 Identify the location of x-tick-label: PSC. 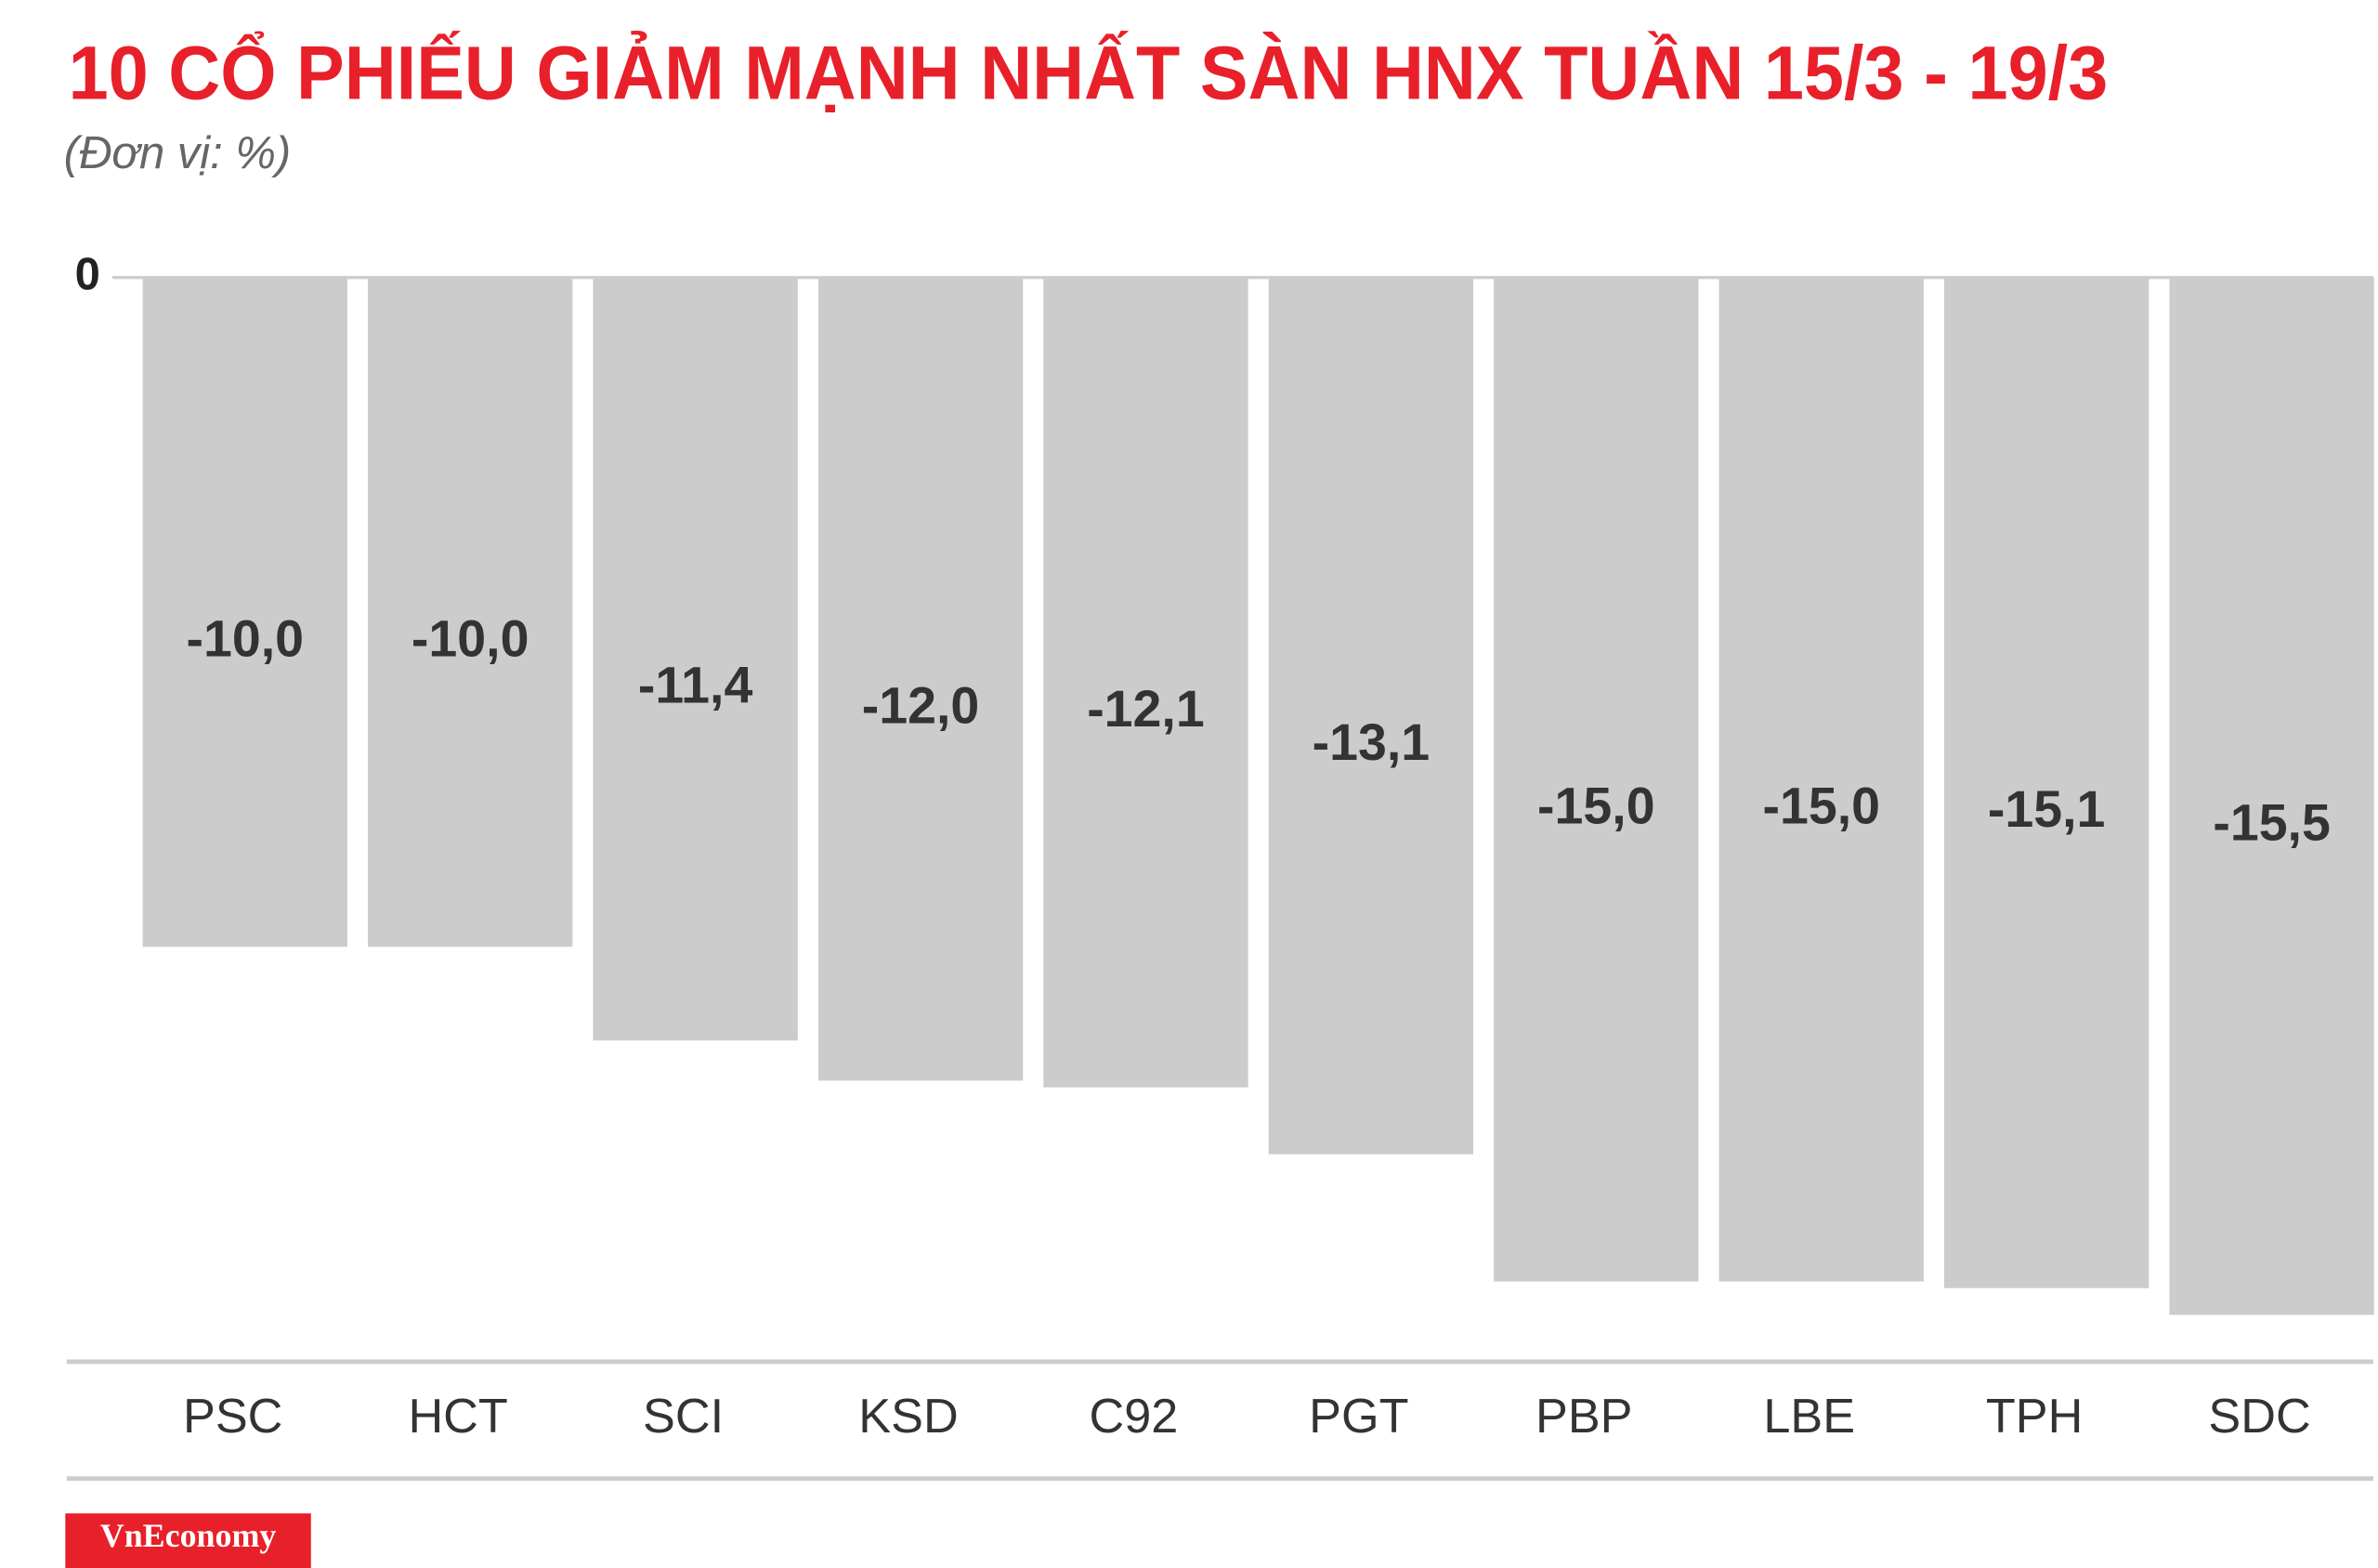
(233, 1417).